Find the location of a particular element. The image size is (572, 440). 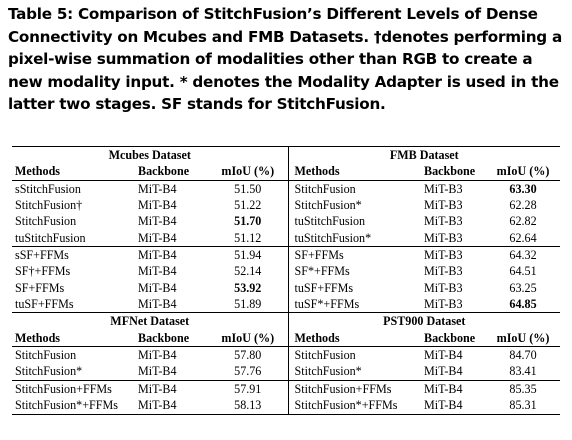

dataset-title-row: Mcubes Dataset FMB Dataset is located at coordinates (286, 155).